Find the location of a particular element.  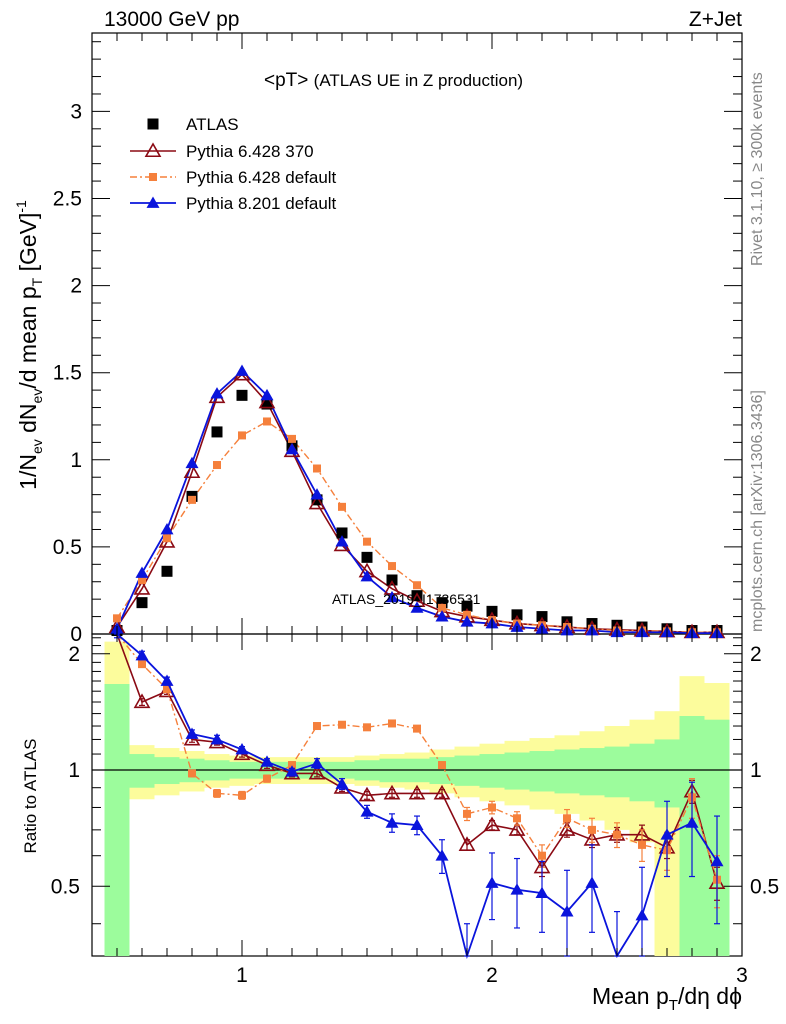

y-tick-label: 2 is located at coordinates (76, 286).